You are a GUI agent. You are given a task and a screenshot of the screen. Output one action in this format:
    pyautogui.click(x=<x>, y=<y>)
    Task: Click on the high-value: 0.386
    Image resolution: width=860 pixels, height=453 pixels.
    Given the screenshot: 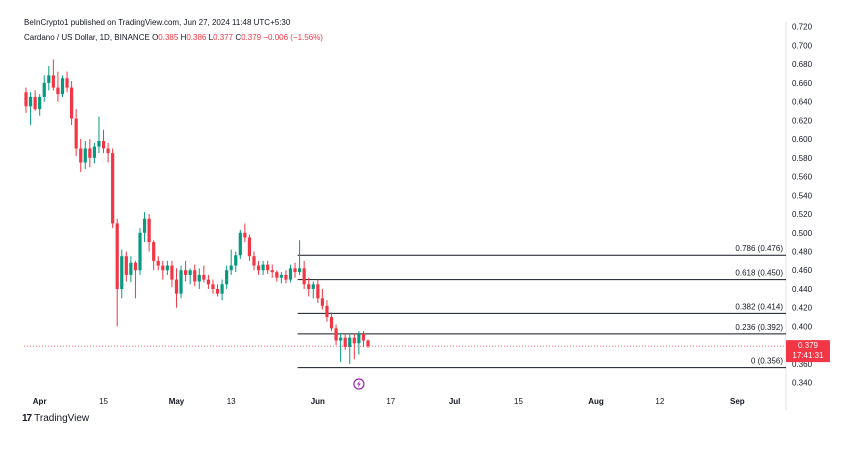 What is the action you would take?
    pyautogui.click(x=196, y=37)
    